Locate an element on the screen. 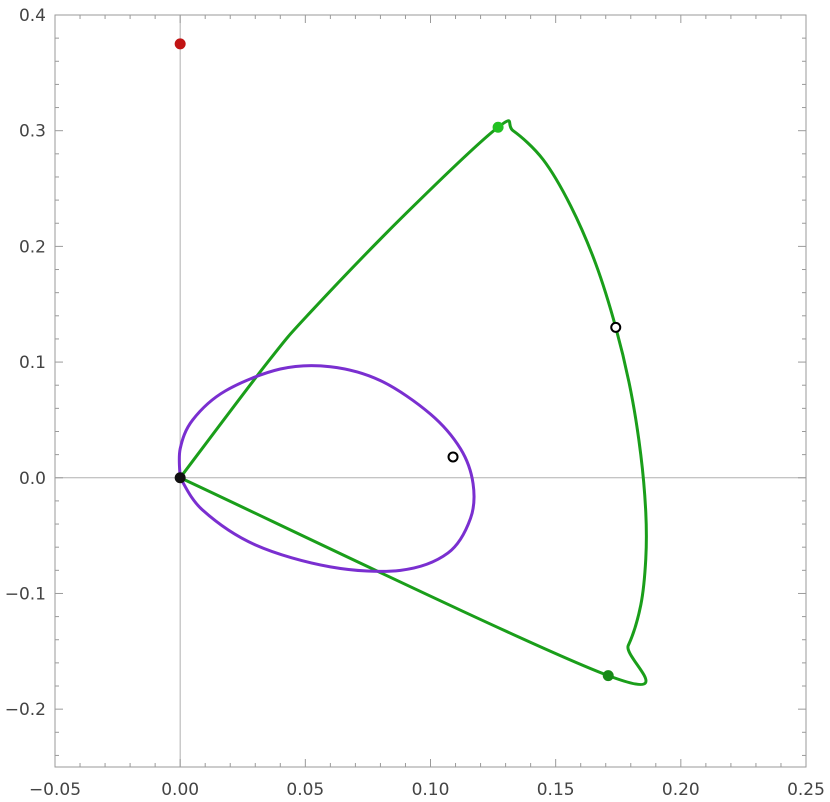  x-tick-label: 0.00 is located at coordinates (180, 790).